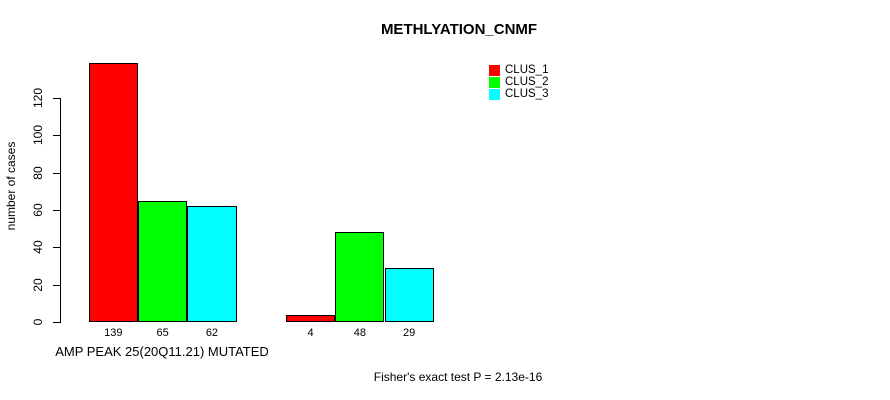 The height and width of the screenshot is (400, 890). What do you see at coordinates (38, 98) in the screenshot?
I see `y-tick-label: 120` at bounding box center [38, 98].